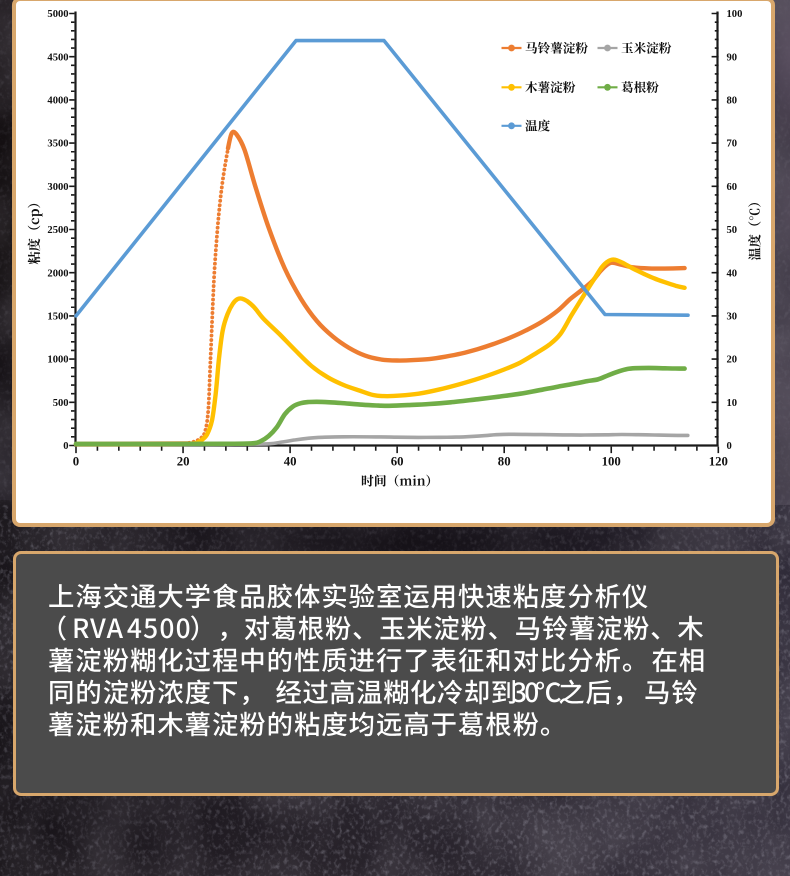 Image resolution: width=790 pixels, height=876 pixels. What do you see at coordinates (718, 461) in the screenshot?
I see `svg-text: 120` at bounding box center [718, 461].